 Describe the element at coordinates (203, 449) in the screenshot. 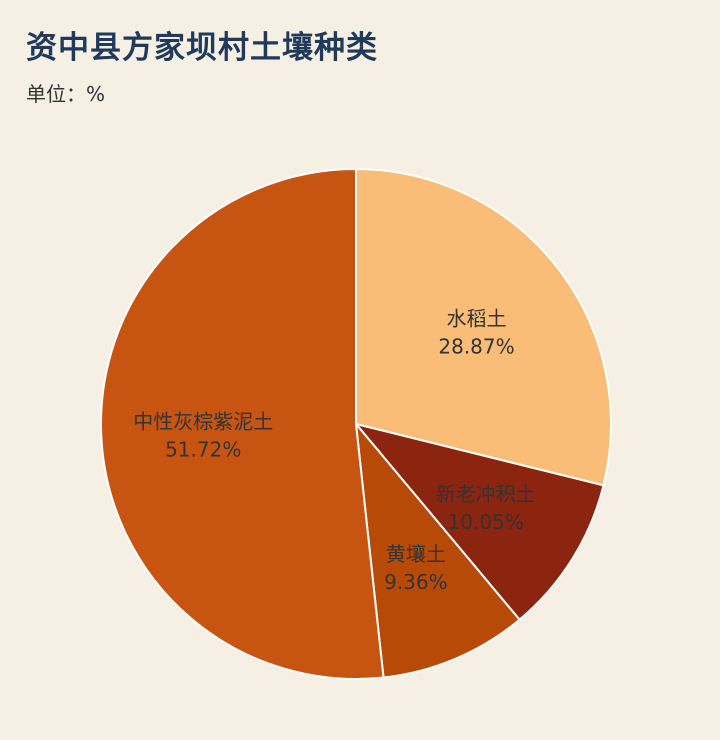

I see `slice-value-label: 51.72%` at that location.